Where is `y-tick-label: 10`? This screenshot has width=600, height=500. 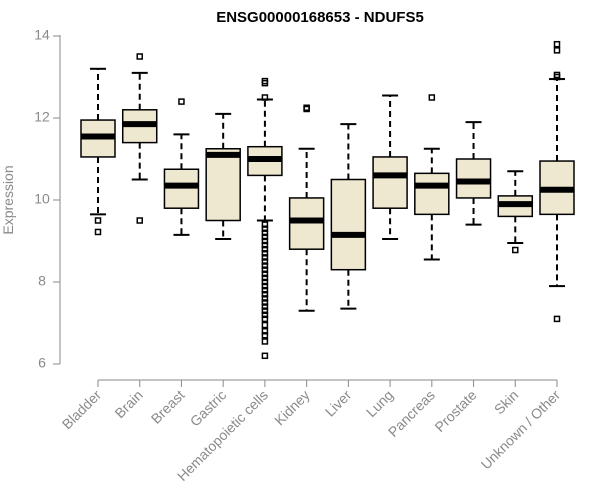 y-tick-label: 10 is located at coordinates (42, 199).